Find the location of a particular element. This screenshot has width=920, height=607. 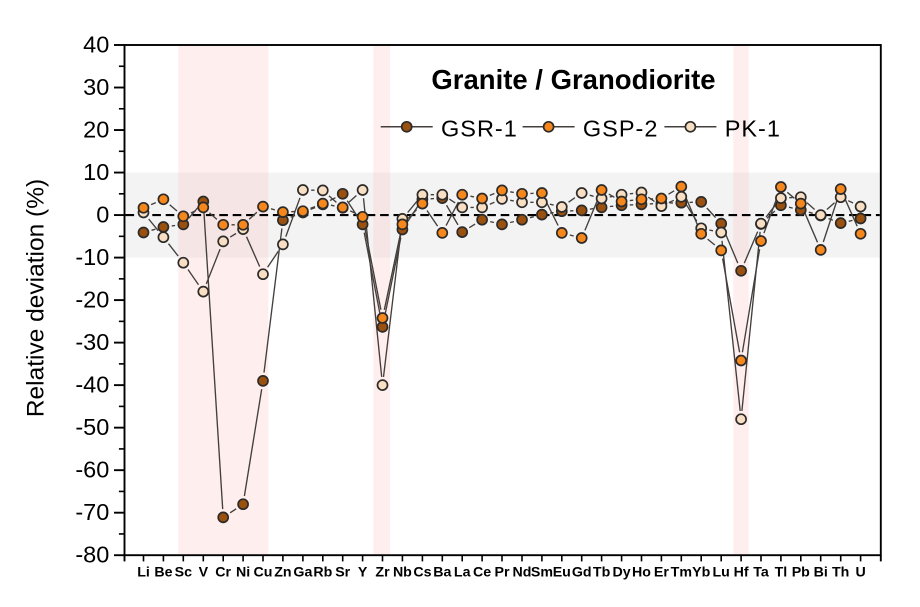

svg-text: Ho is located at coordinates (641, 572).